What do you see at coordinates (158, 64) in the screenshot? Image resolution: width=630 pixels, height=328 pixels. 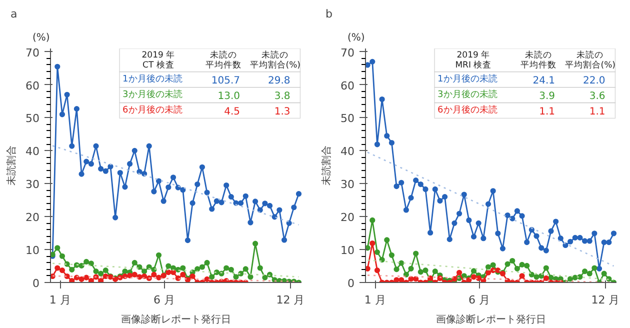 I see `annotation: CT 検査` at bounding box center [158, 64].